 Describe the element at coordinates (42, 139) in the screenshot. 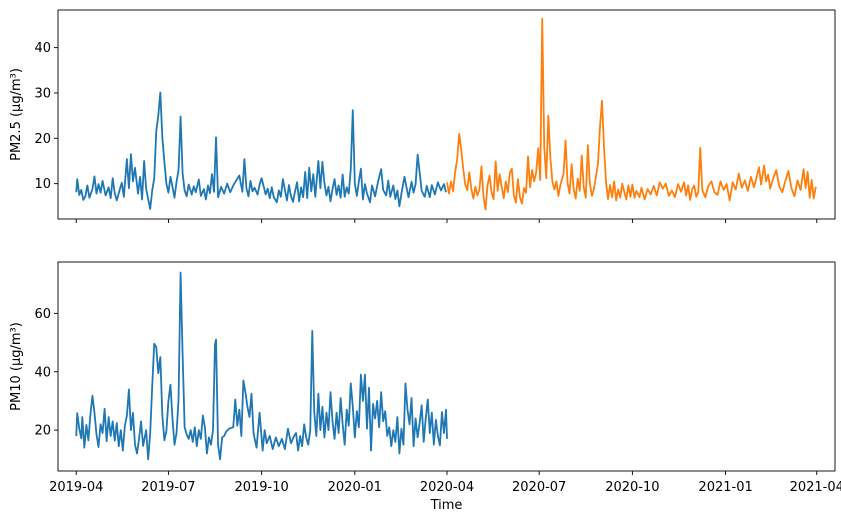

I see `y-tick-label-pm25-20: 20` at that location.